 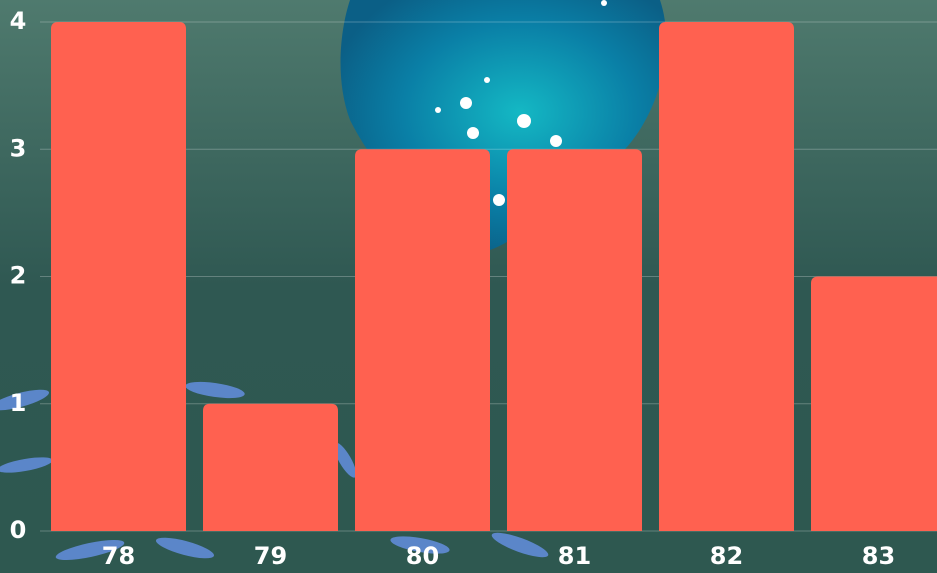 What do you see at coordinates (521, 103) in the screenshot?
I see `decoration-bubbles` at bounding box center [521, 103].